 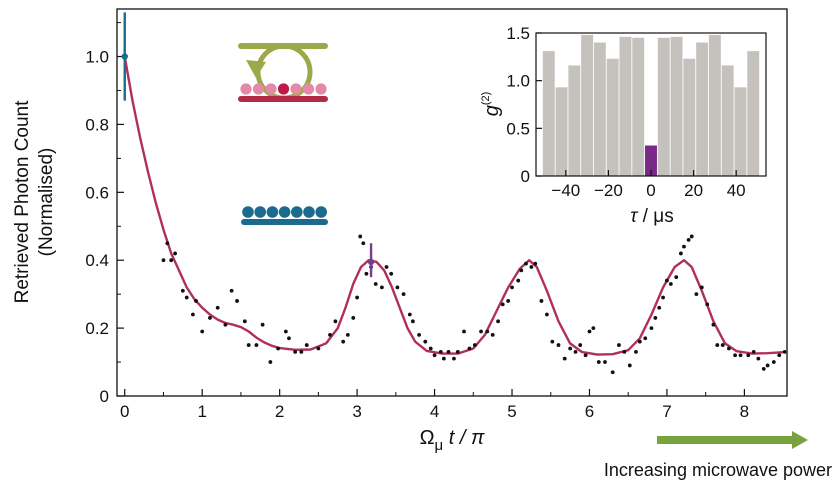 What do you see at coordinates (97, 260) in the screenshot?
I see `y-tick-label: 0.4` at bounding box center [97, 260].